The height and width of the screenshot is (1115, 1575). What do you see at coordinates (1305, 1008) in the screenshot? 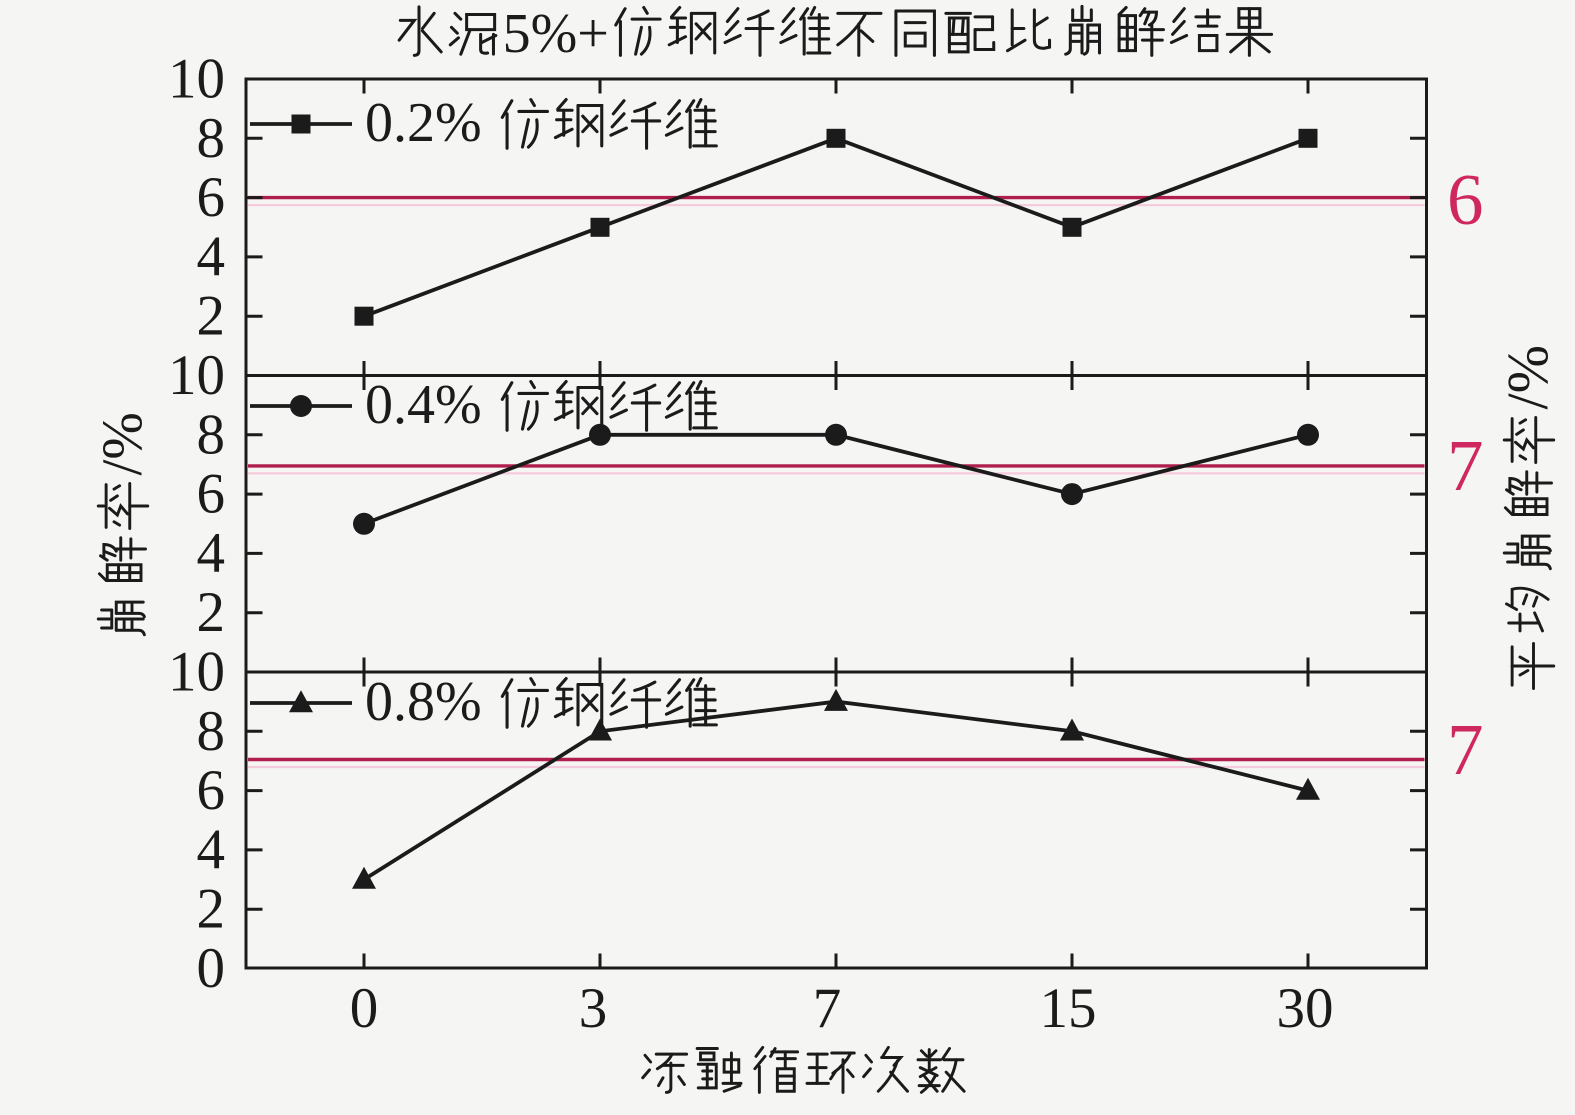
I see `svg-text: 30` at bounding box center [1305, 1008].